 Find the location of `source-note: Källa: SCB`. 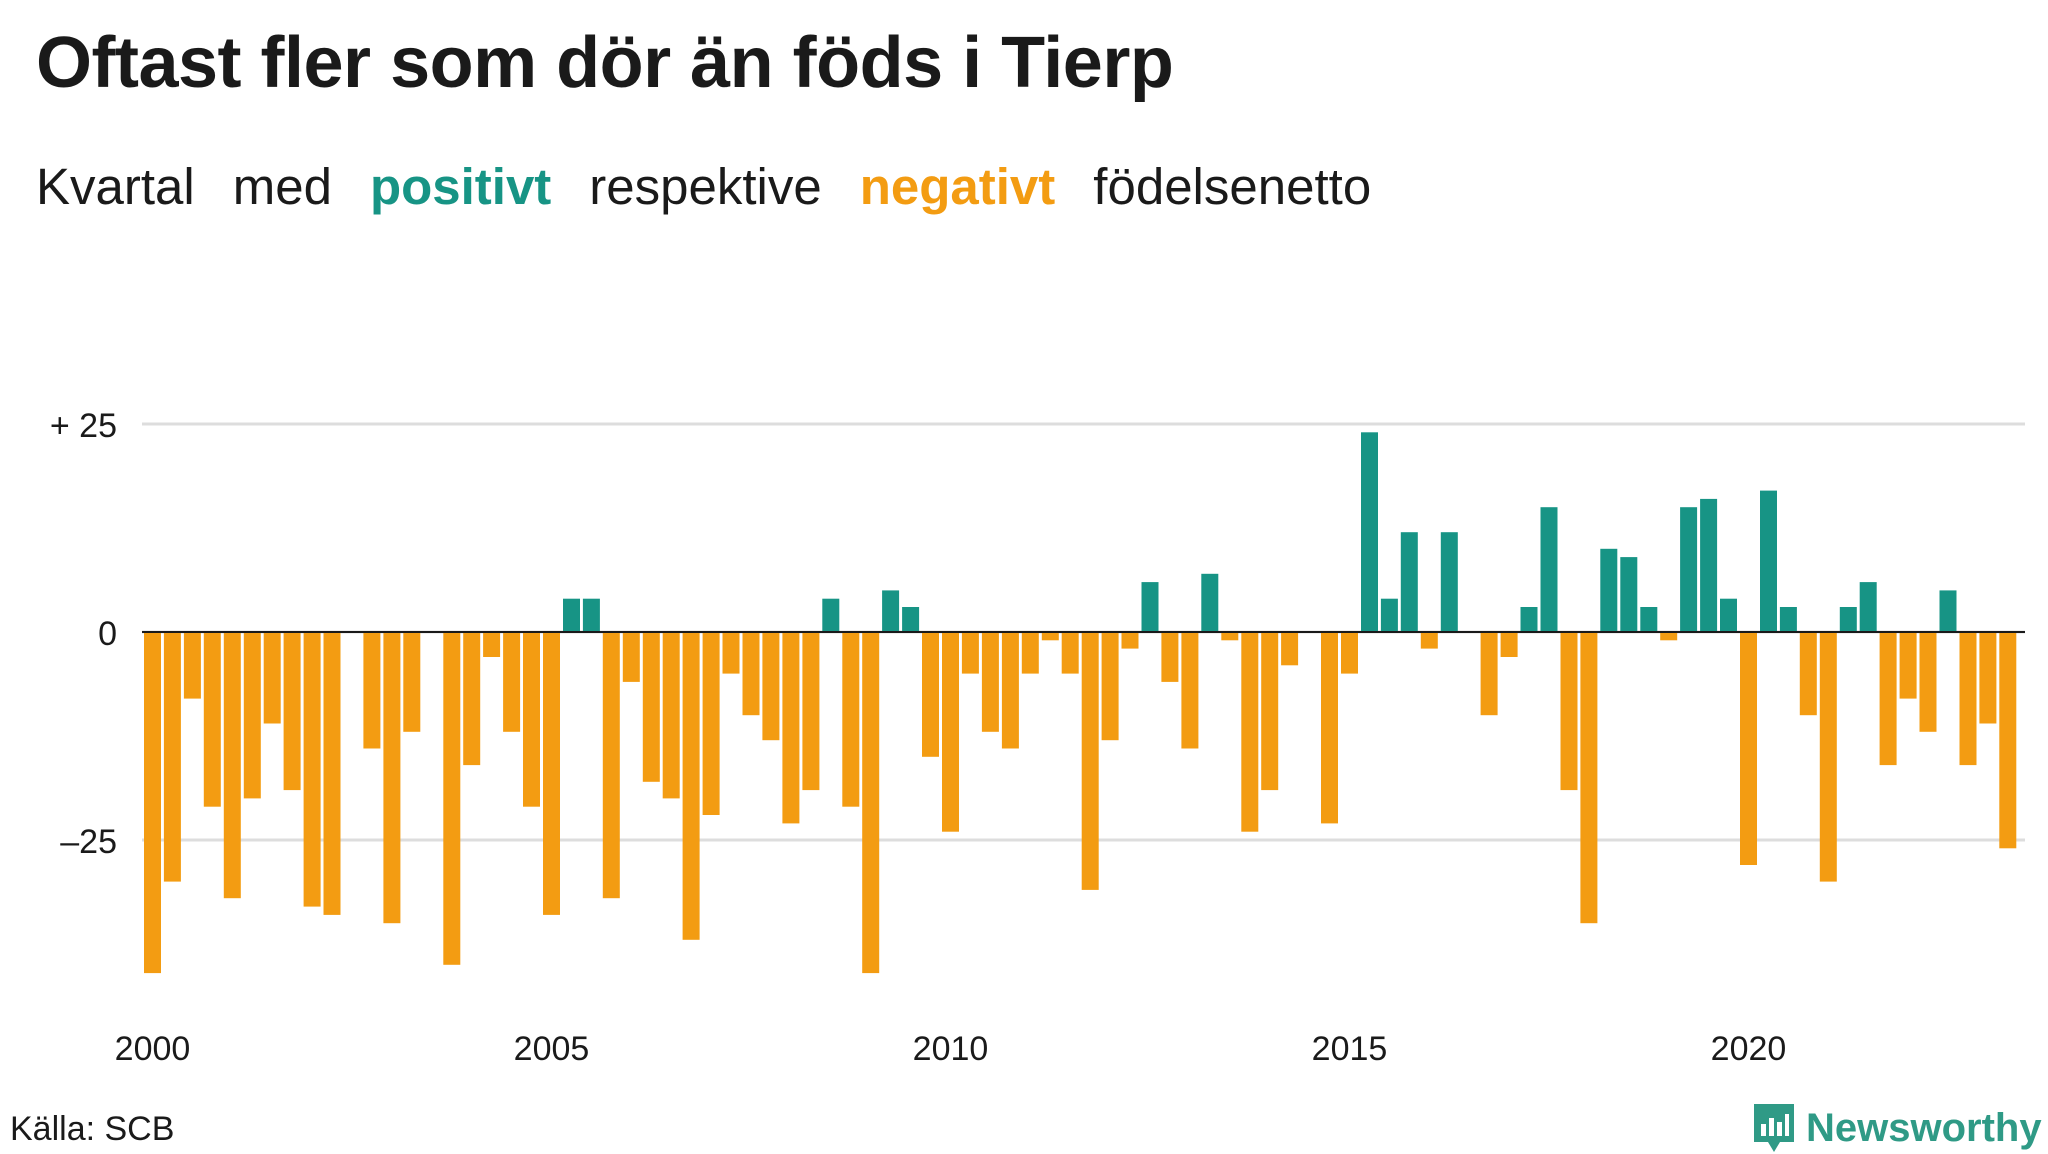

source-note: Källa: SCB is located at coordinates (92, 1129).